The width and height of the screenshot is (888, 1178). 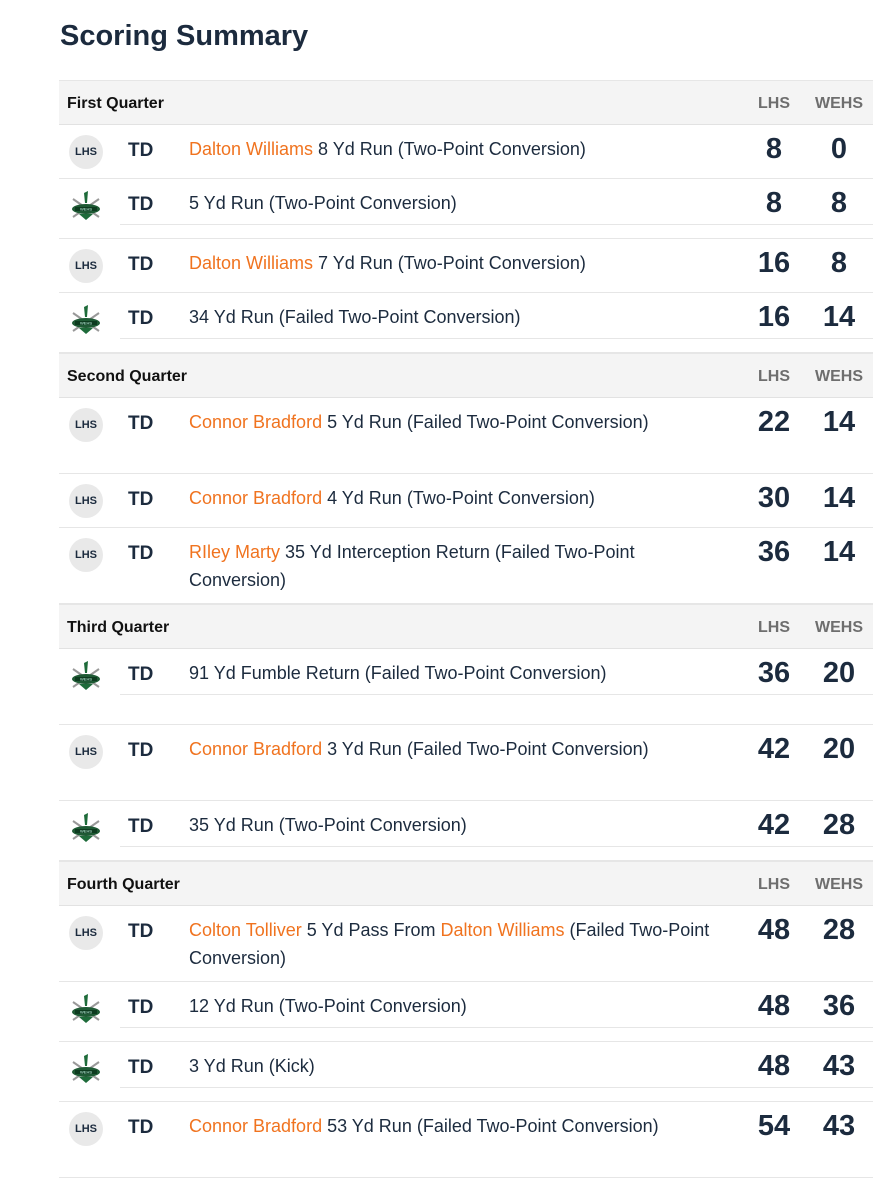 I want to click on quarter-header: Third Quarter LHS WEHS, so click(x=466, y=626).